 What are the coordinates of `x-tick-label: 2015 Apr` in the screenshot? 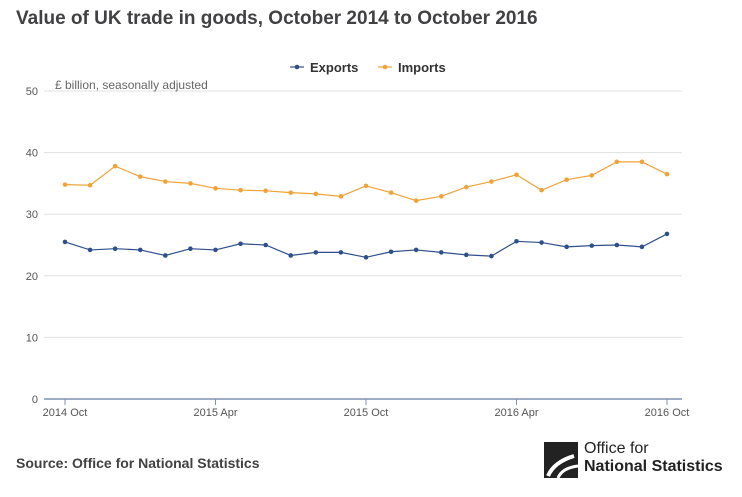 It's located at (215, 413).